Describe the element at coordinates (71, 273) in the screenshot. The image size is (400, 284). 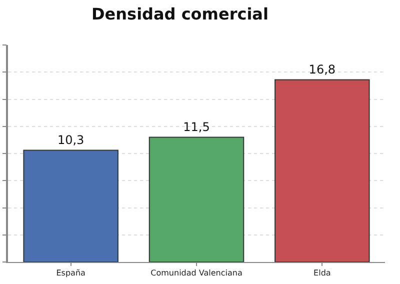
I see `x-tick-label: España` at that location.